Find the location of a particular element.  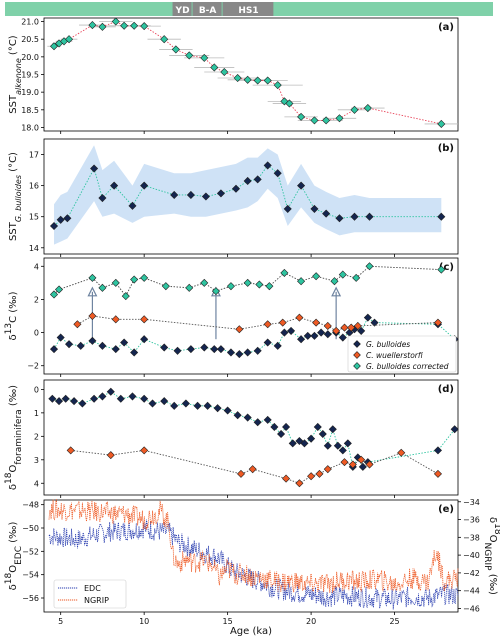

legend-label-0: EDC is located at coordinates (92, 588).